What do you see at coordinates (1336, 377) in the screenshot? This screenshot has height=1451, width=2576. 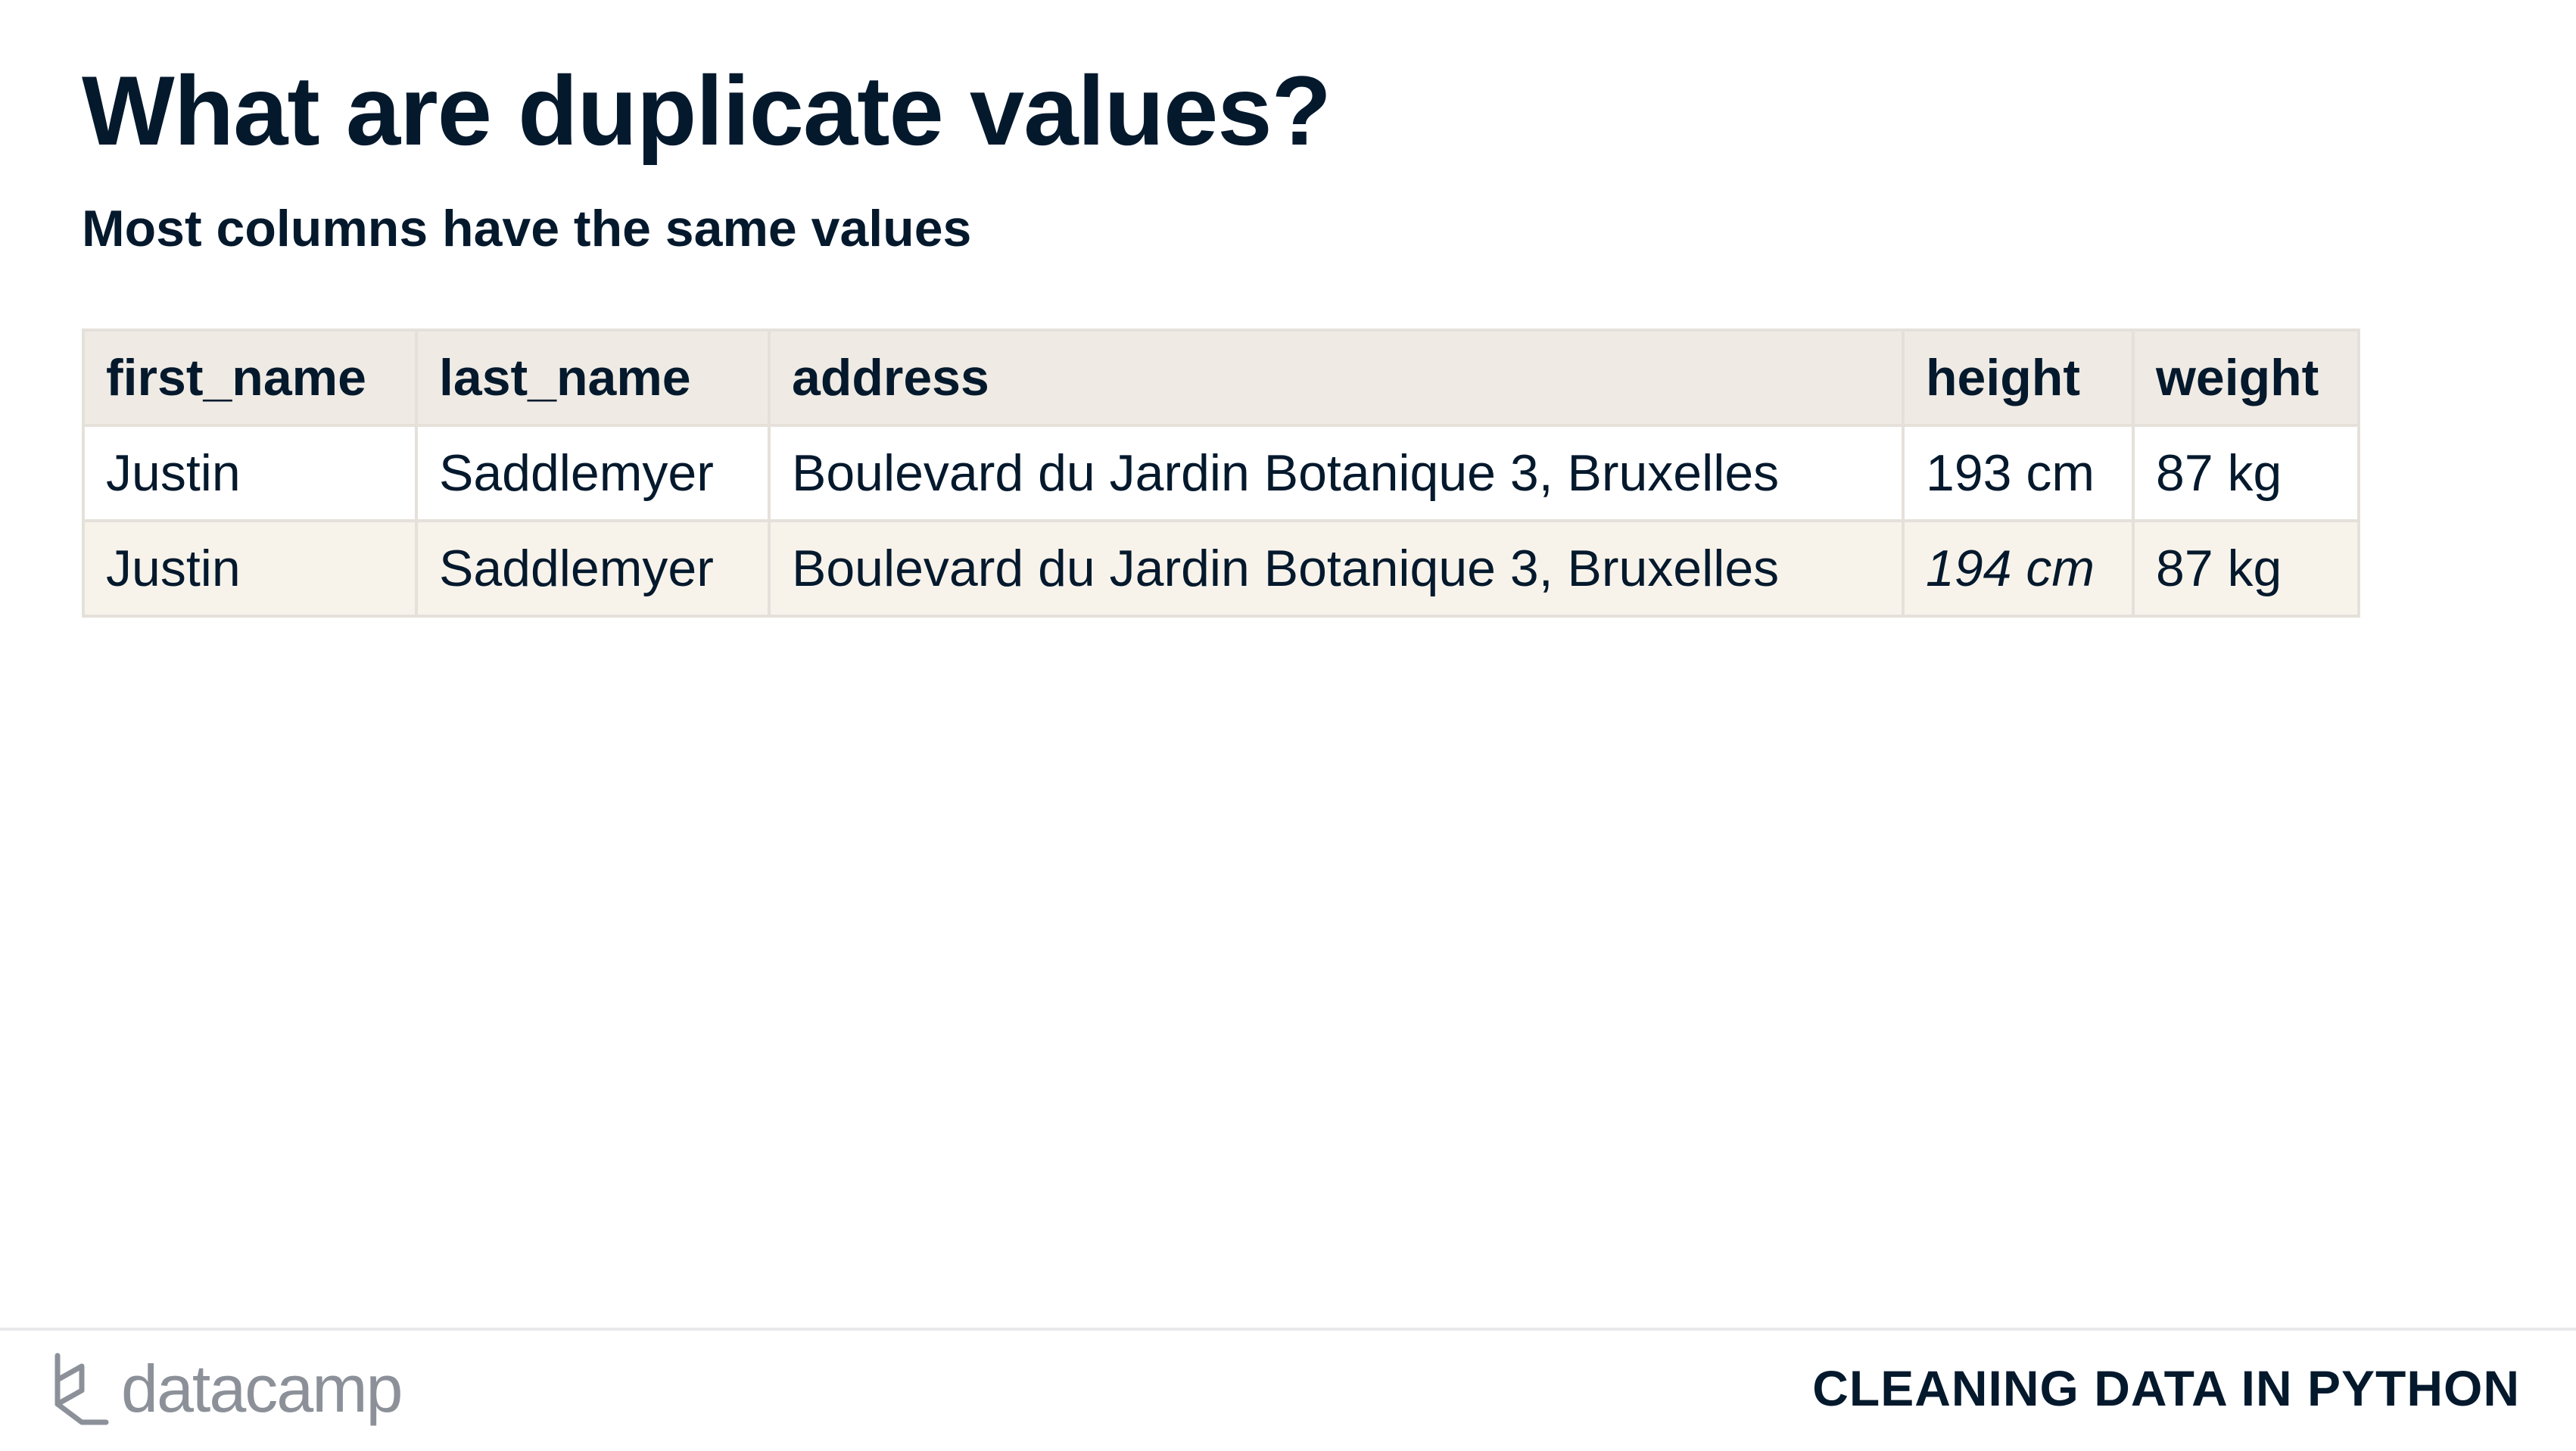 I see `header-address: address` at bounding box center [1336, 377].